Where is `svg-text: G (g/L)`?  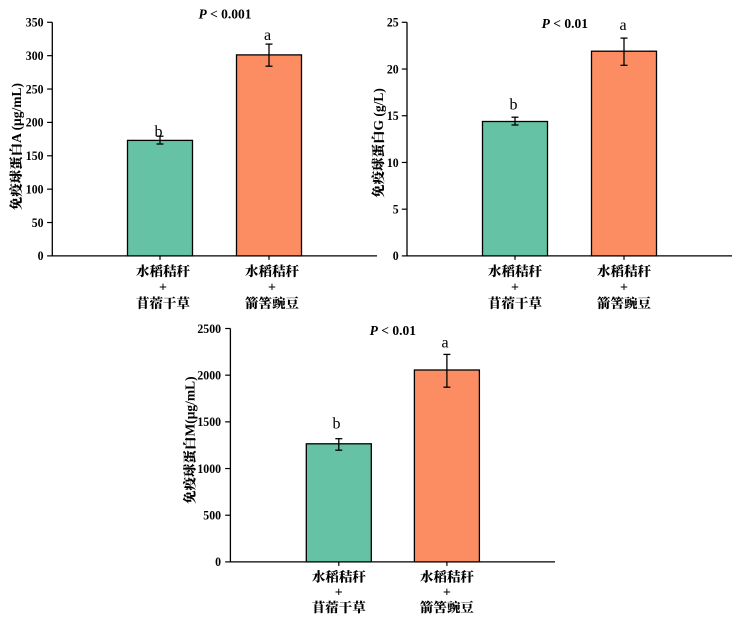 svg-text: G (g/L) is located at coordinates (378, 109).